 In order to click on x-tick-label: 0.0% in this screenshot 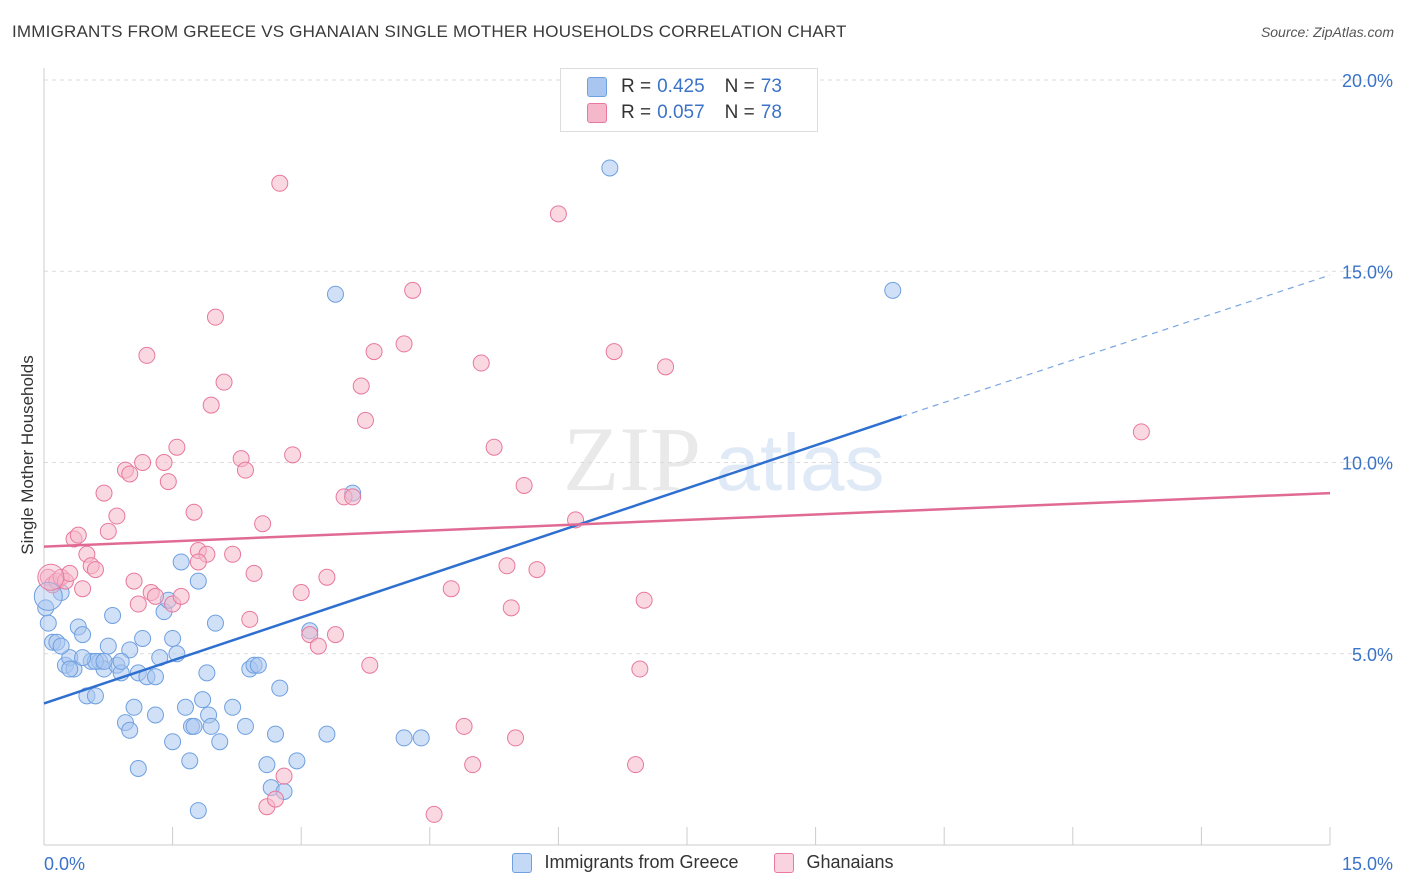, I will do `click(64, 864)`.